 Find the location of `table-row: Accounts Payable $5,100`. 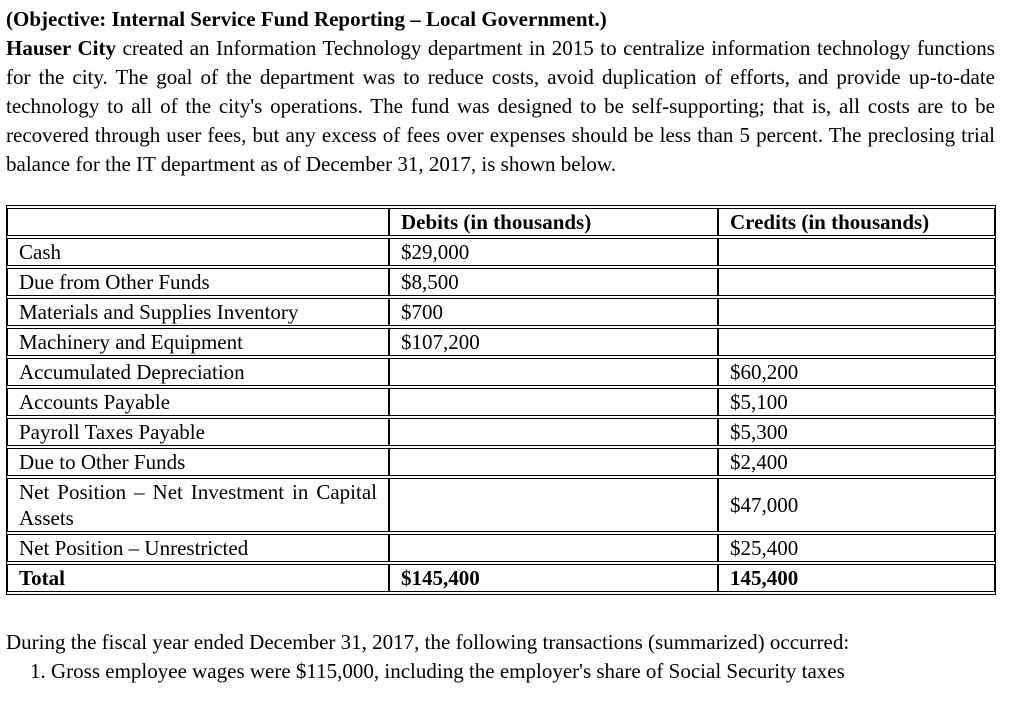

table-row: Accounts Payable $5,100 is located at coordinates (501, 402).